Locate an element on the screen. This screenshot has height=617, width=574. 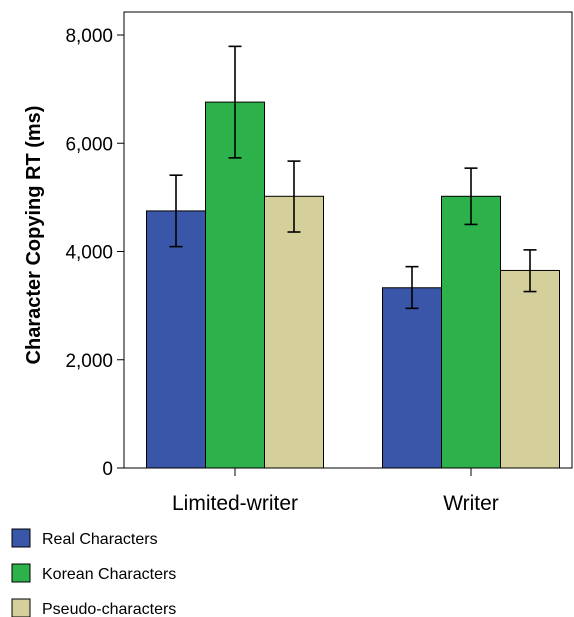
legend-label: Korean Characters is located at coordinates (109, 574).